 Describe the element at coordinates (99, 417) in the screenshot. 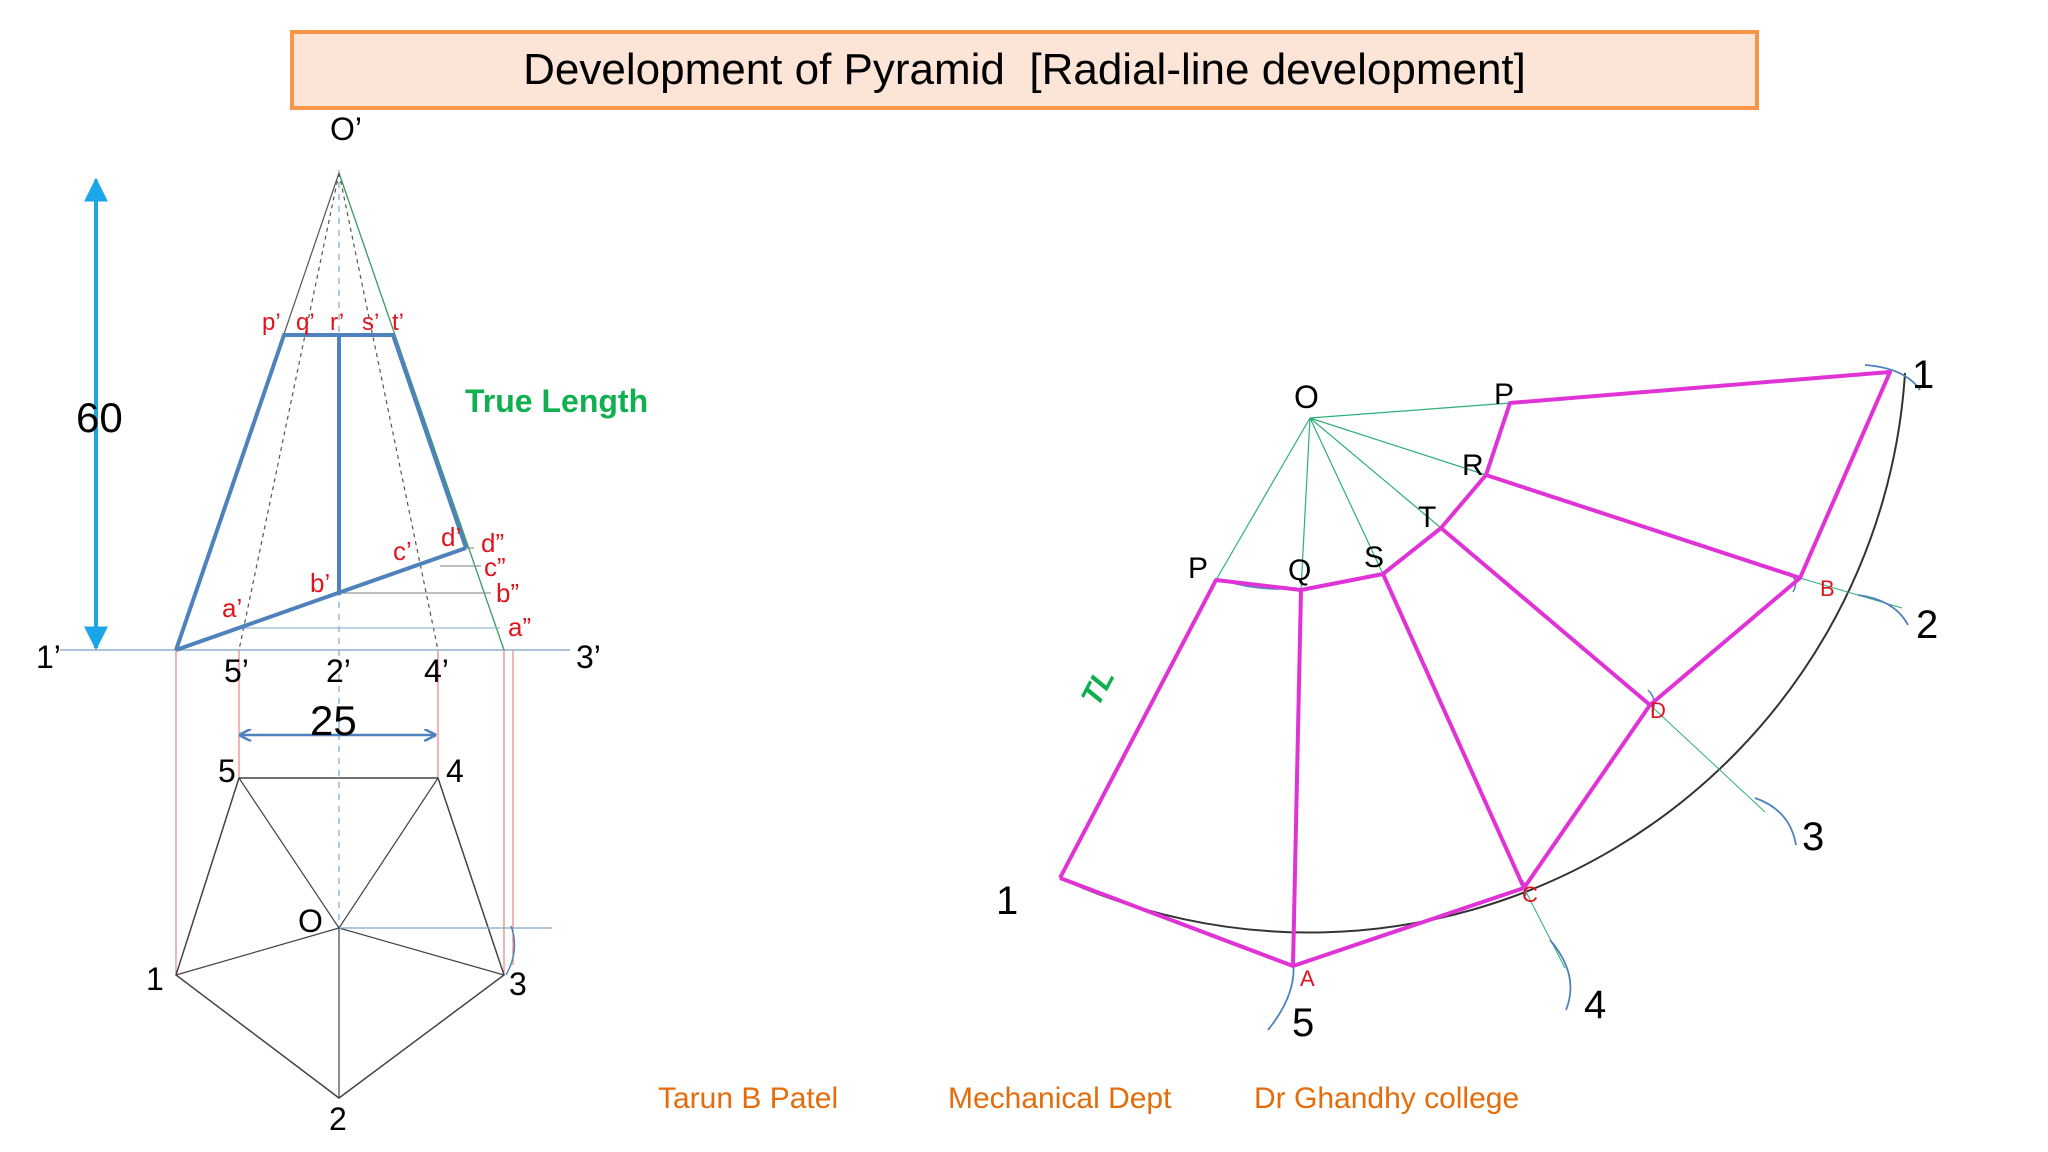

I see `height-dimension-label: 60` at that location.